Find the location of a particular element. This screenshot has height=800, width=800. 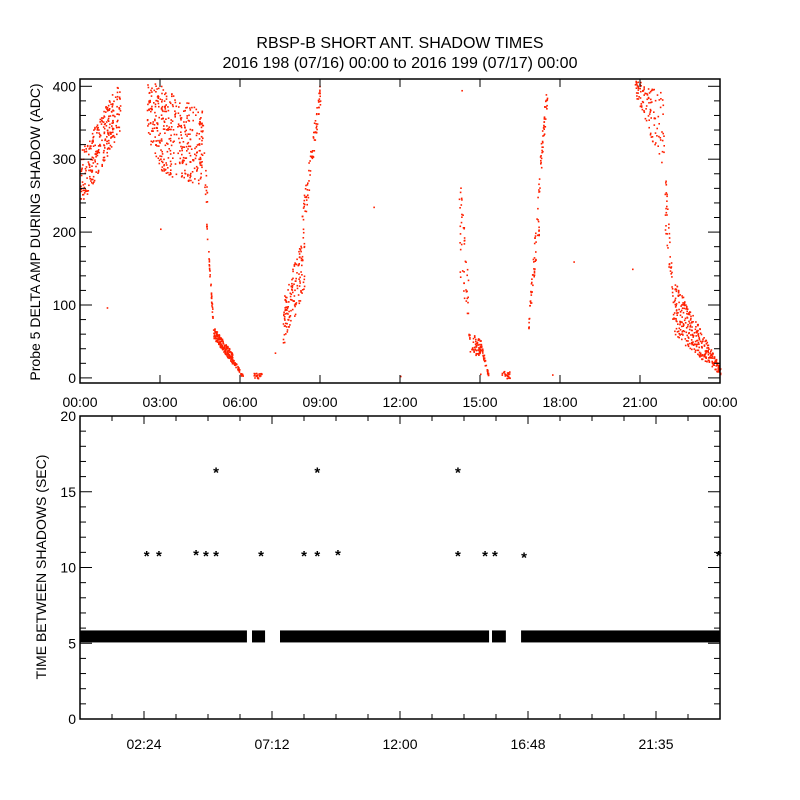

y-tick-label: 100 is located at coordinates (65, 305).